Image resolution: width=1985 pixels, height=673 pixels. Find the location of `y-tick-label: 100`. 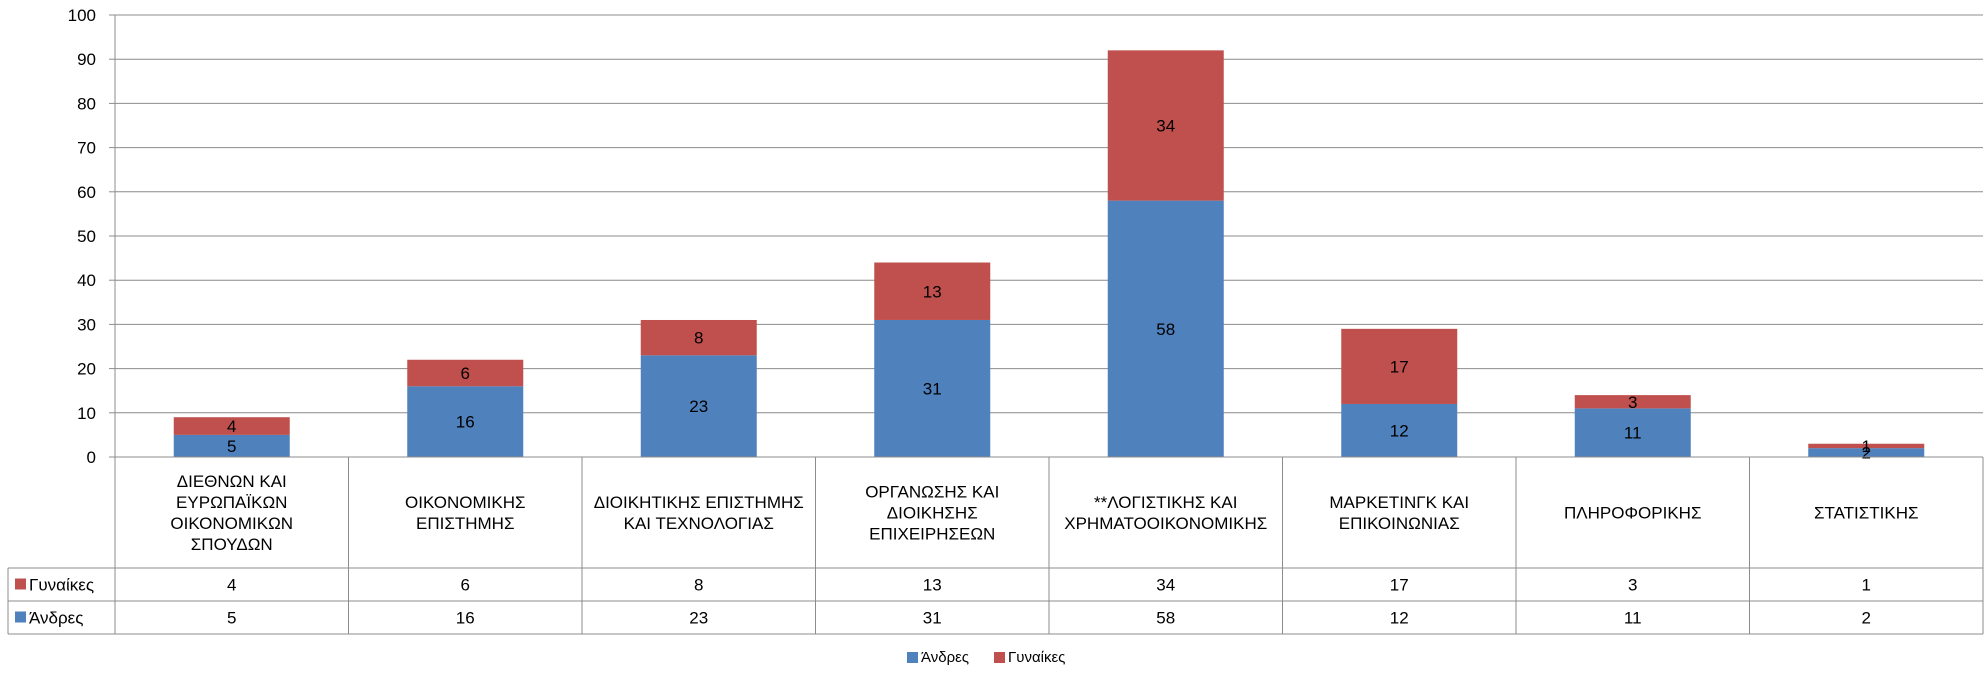

y-tick-label: 100 is located at coordinates (82, 15).